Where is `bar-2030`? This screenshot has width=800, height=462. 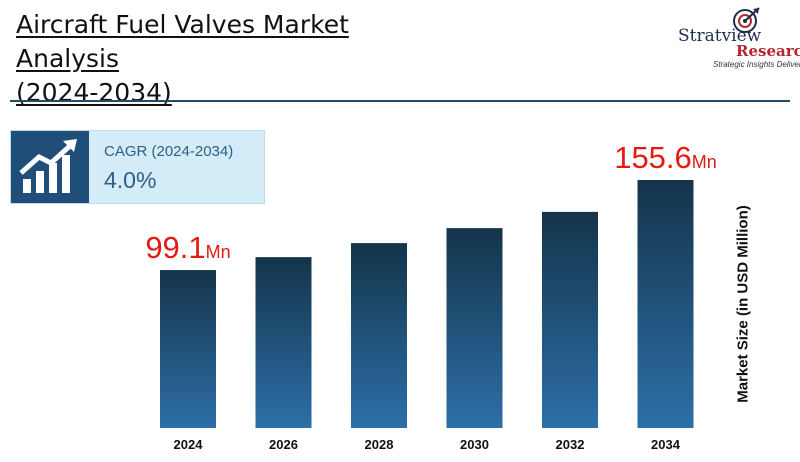 bar-2030 is located at coordinates (474, 328).